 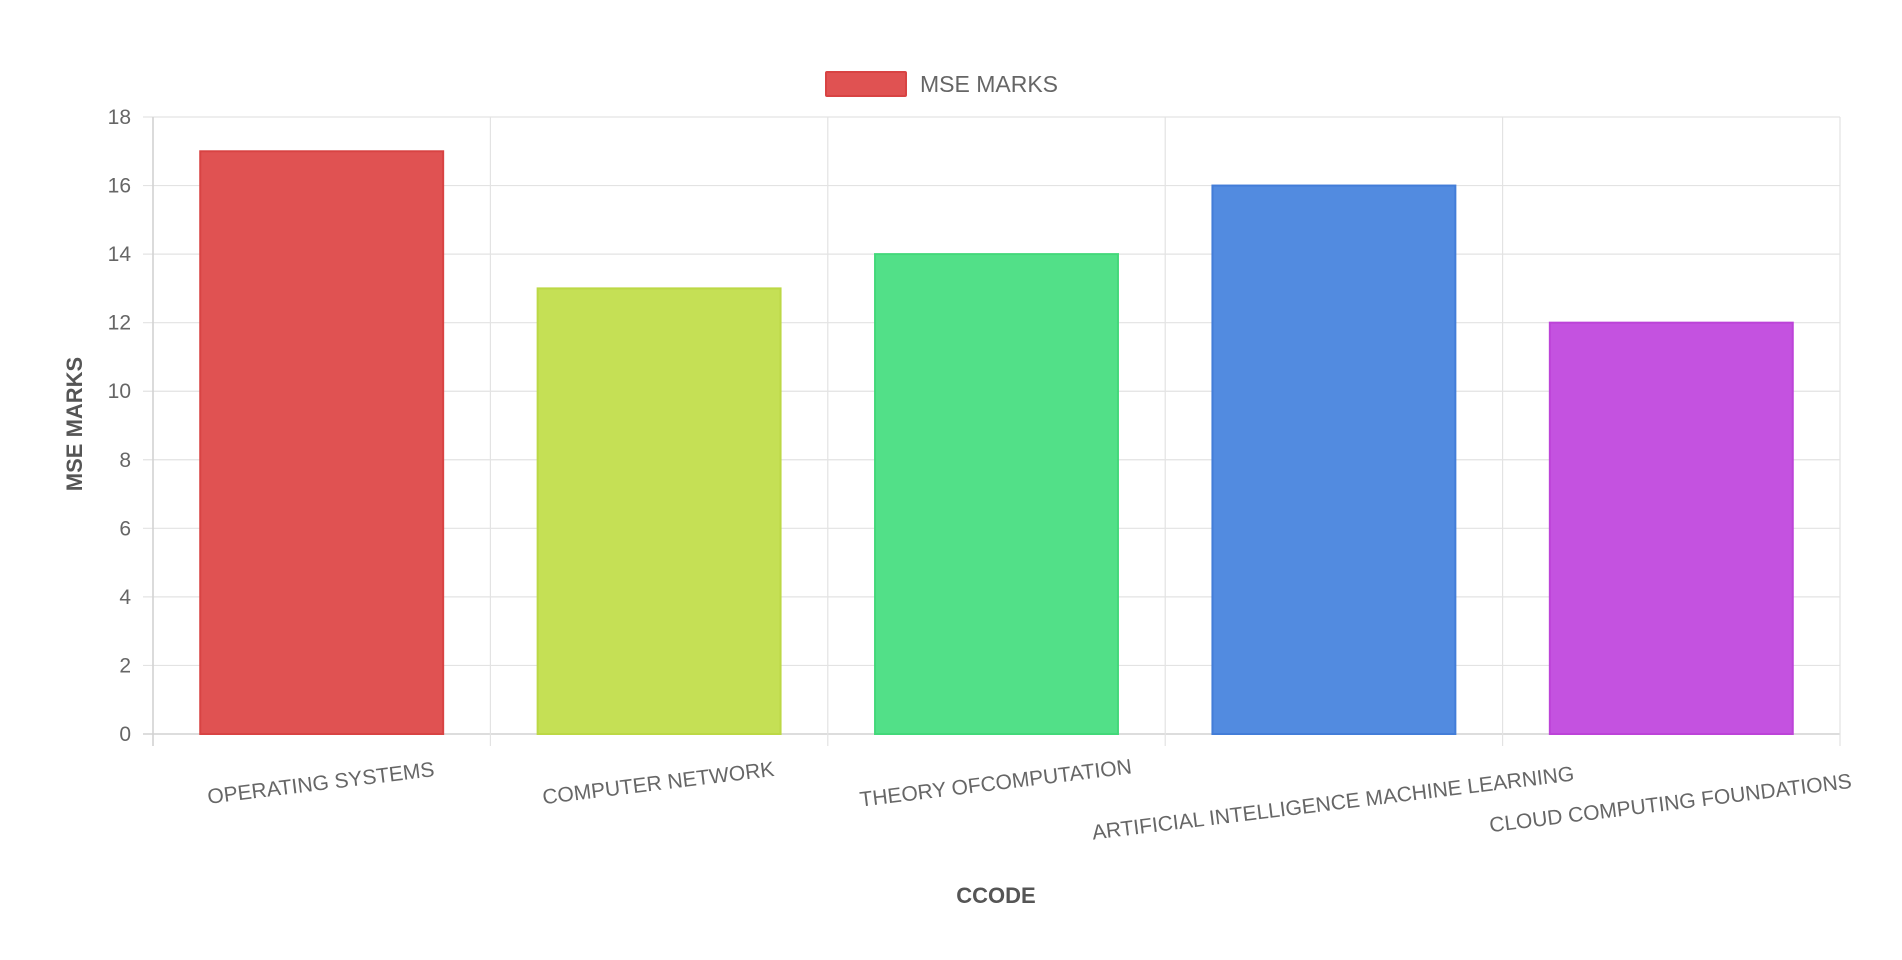 I want to click on x-axis-title: CCODE, so click(x=995, y=895).